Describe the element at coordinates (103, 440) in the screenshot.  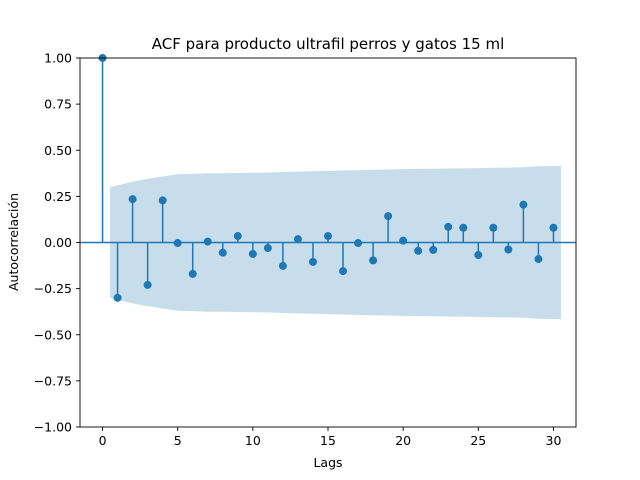
I see `x-tick-label-0: 0` at that location.